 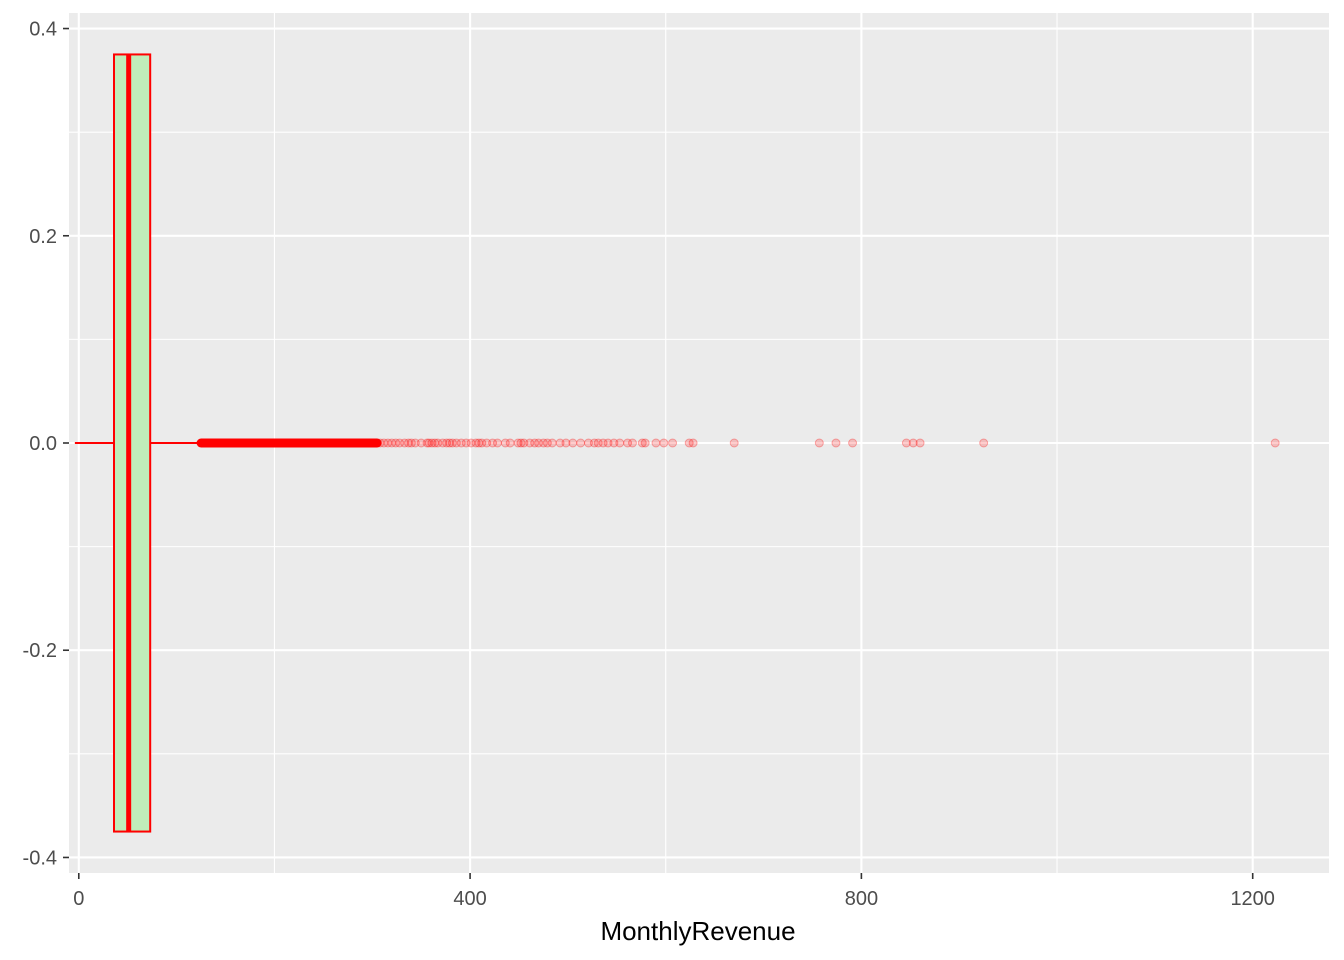 I want to click on outlier-points, so click(x=738, y=443).